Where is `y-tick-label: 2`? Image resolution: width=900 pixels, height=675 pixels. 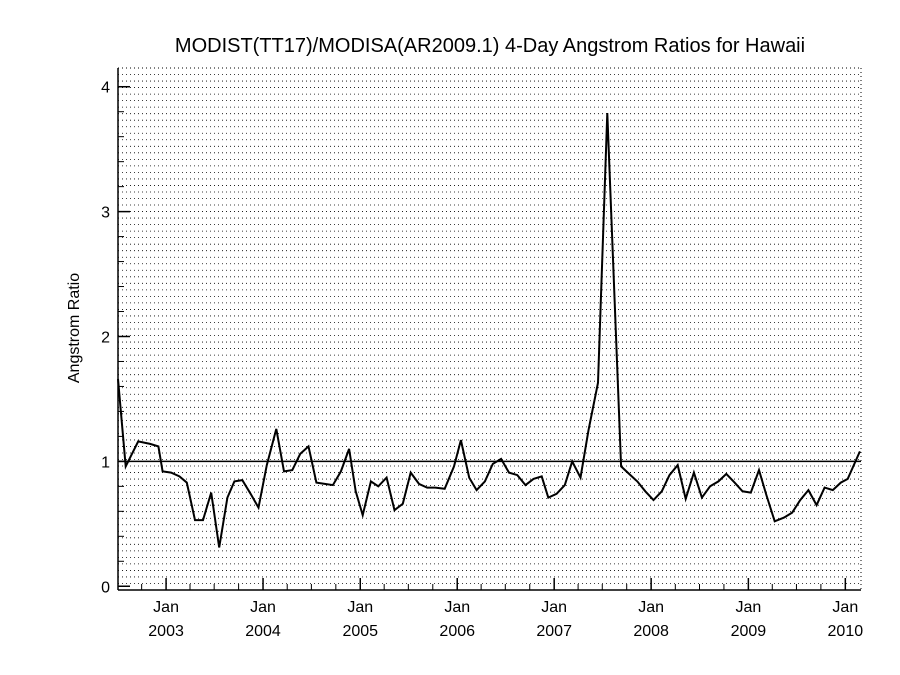 y-tick-label: 2 is located at coordinates (105, 337).